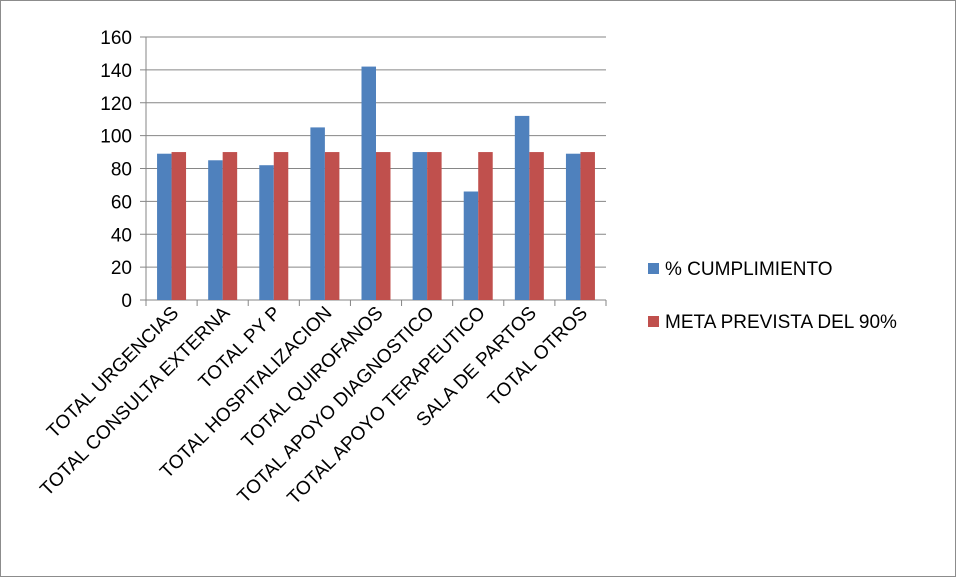 The image size is (956, 577). What do you see at coordinates (121, 235) in the screenshot?
I see `y-tick-label: 40` at bounding box center [121, 235].